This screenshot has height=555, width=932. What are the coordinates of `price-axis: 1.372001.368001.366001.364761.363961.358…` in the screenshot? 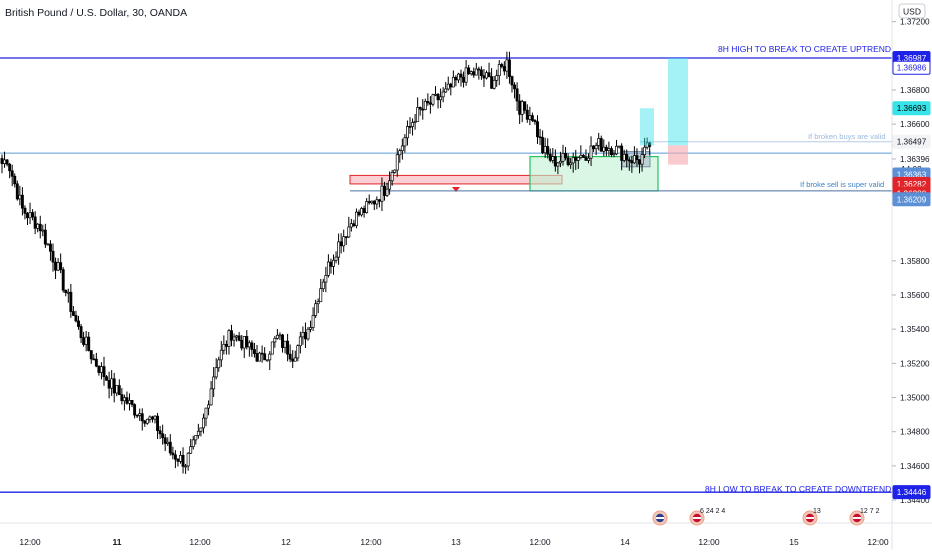 It's located at (911, 261).